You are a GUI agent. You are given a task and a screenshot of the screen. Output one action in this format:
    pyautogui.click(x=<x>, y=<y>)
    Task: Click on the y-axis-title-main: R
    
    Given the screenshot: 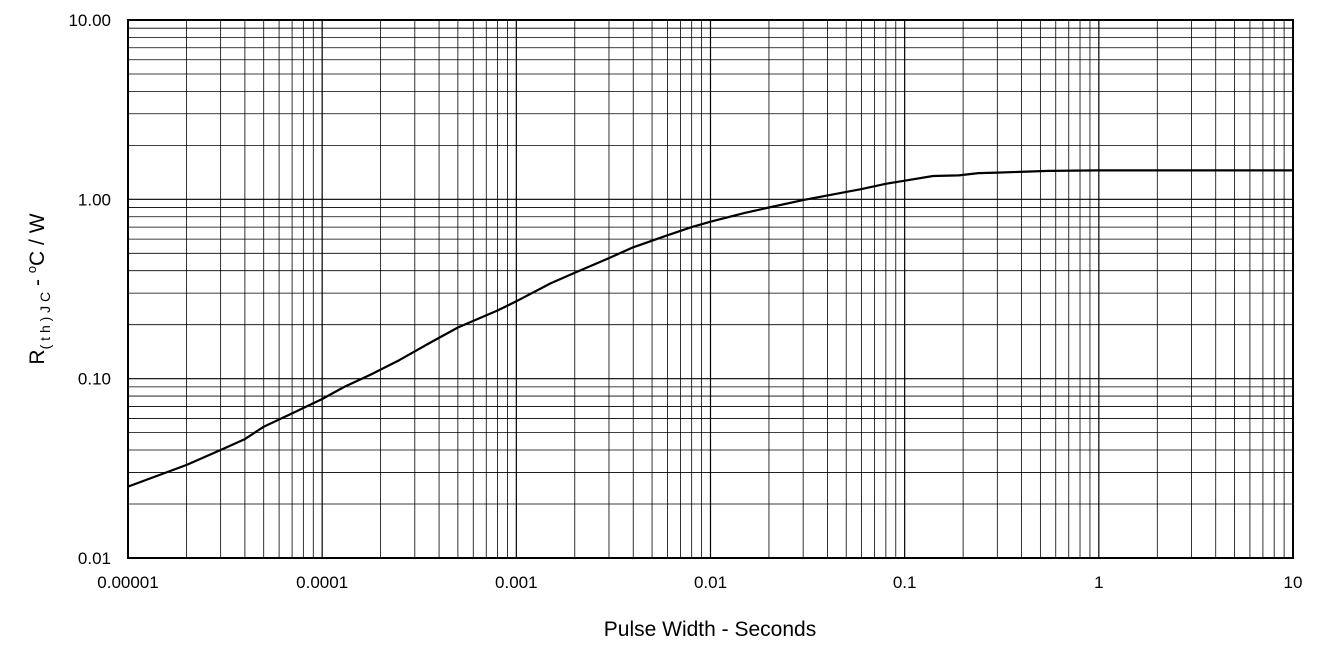 What is the action you would take?
    pyautogui.click(x=37, y=356)
    